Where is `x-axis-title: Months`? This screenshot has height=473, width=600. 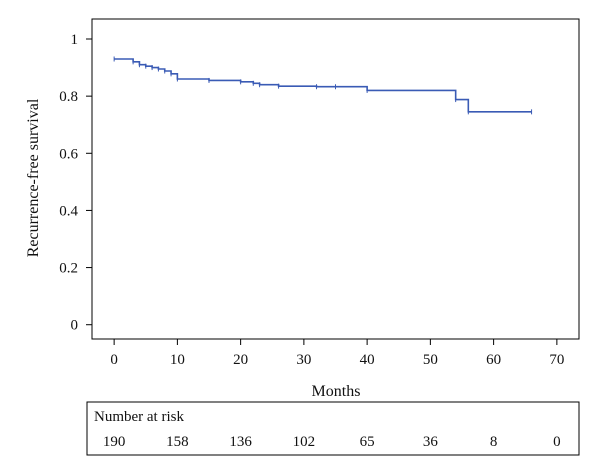
x-axis-title: Months is located at coordinates (336, 391).